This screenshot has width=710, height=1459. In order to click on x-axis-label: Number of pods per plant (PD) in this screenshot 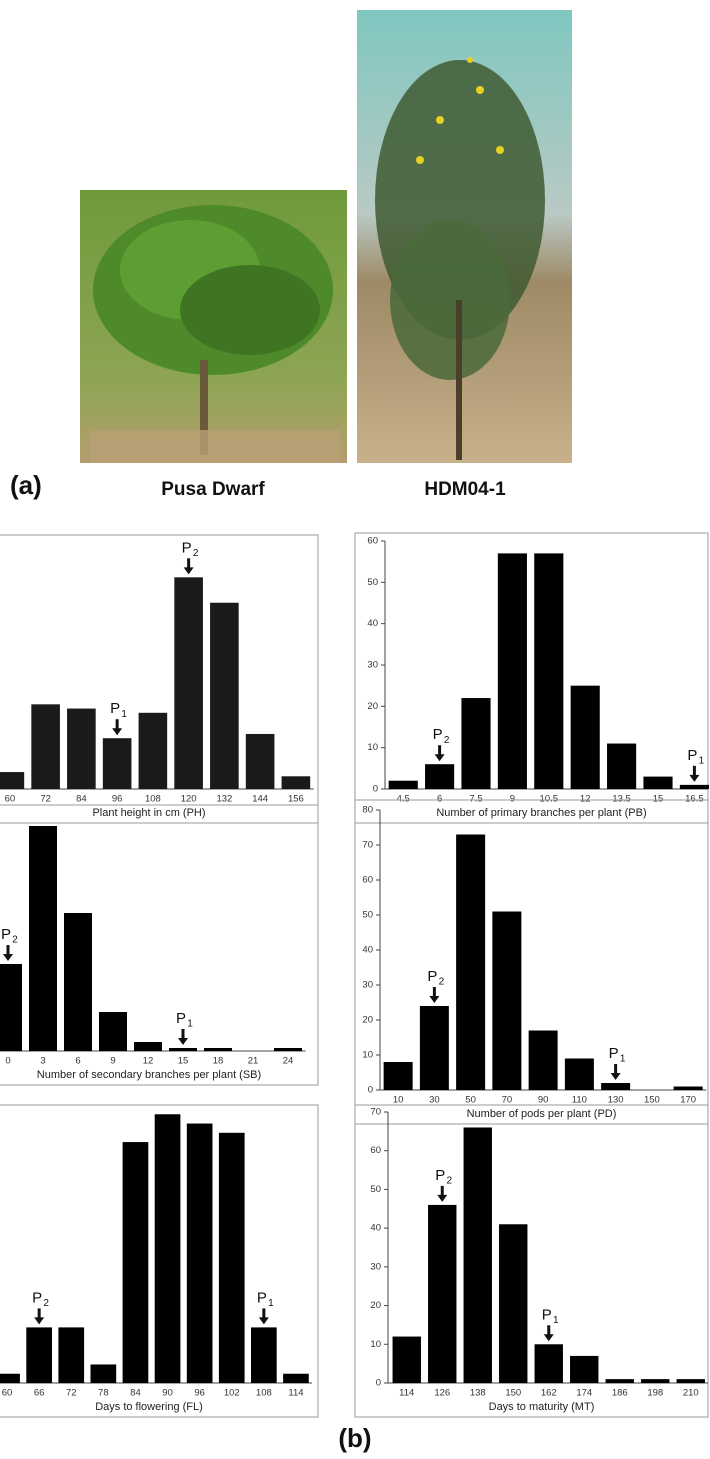, I will do `click(542, 1114)`.